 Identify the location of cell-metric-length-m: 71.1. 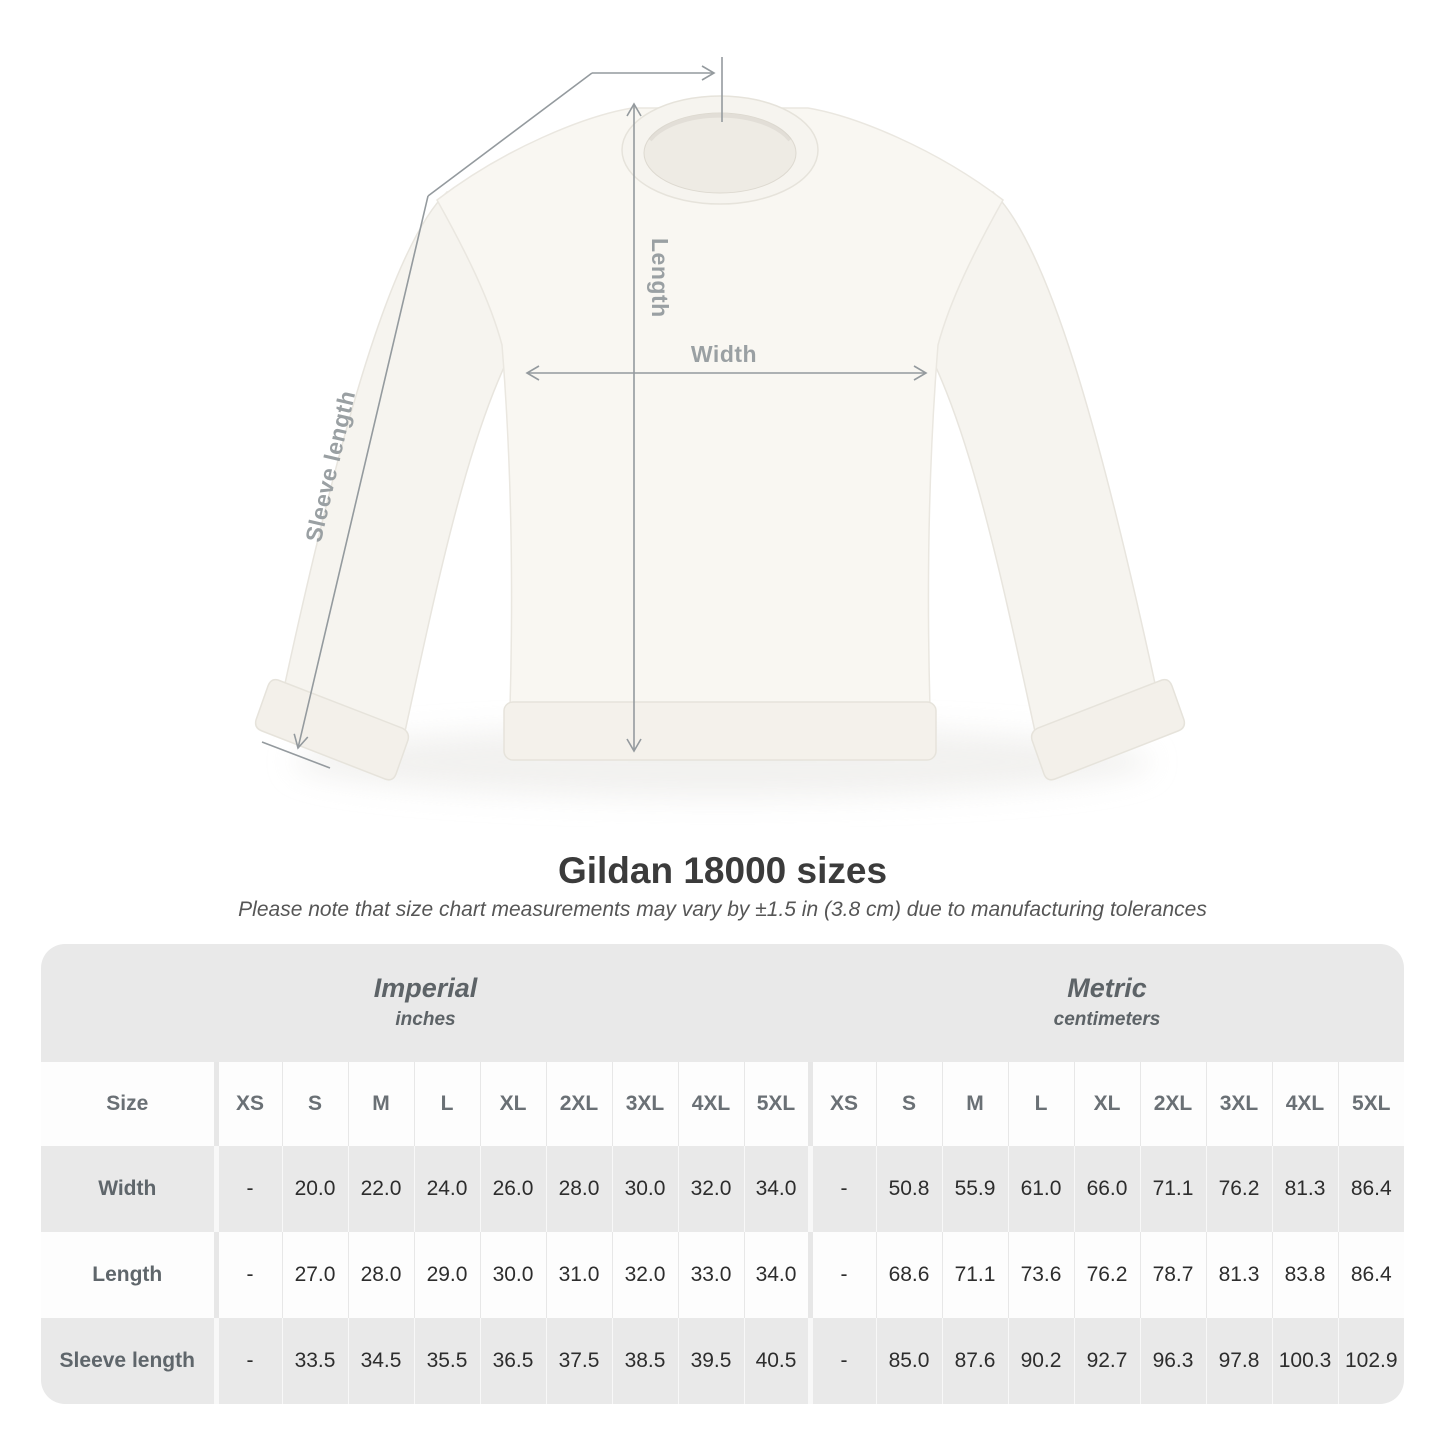
(974, 1275).